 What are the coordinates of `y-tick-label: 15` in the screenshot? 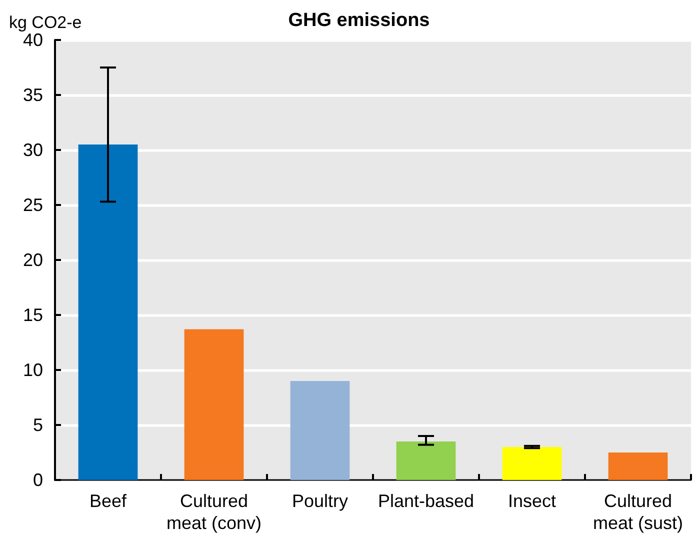 It's located at (32, 315).